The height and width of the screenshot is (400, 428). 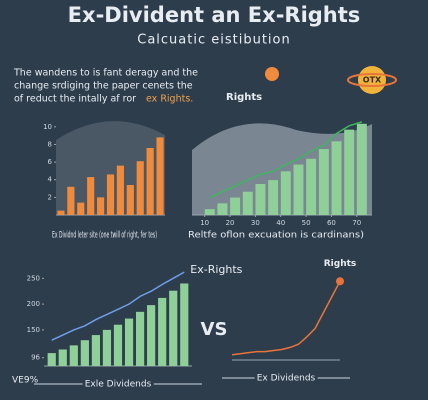 I want to click on caption: Reltfe oflon excuation is cardinans), so click(x=276, y=236).